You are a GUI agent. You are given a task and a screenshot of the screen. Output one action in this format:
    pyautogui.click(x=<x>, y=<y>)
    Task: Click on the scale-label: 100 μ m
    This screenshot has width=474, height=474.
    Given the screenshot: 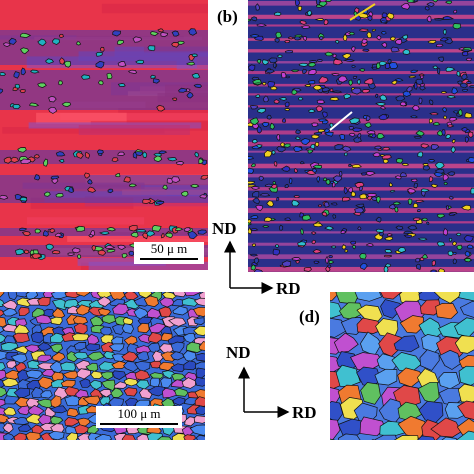 What is the action you would take?
    pyautogui.click(x=138, y=413)
    